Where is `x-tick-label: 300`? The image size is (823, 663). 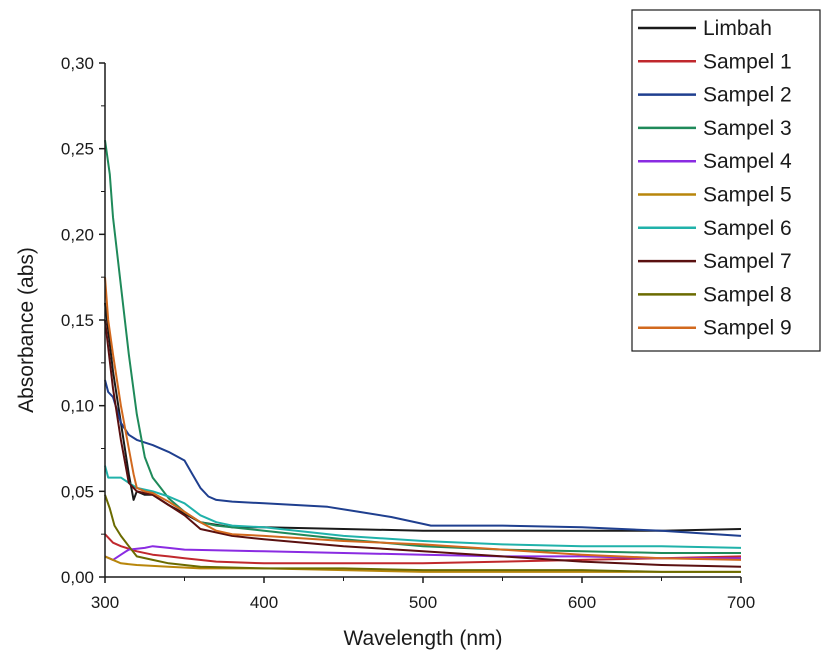
x-tick-label: 300 is located at coordinates (105, 602).